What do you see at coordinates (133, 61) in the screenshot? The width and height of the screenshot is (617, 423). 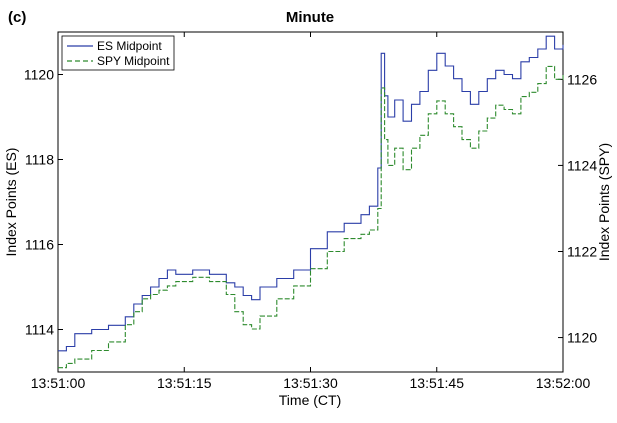 I see `legend-label-spy: SPY Midpoint` at bounding box center [133, 61].